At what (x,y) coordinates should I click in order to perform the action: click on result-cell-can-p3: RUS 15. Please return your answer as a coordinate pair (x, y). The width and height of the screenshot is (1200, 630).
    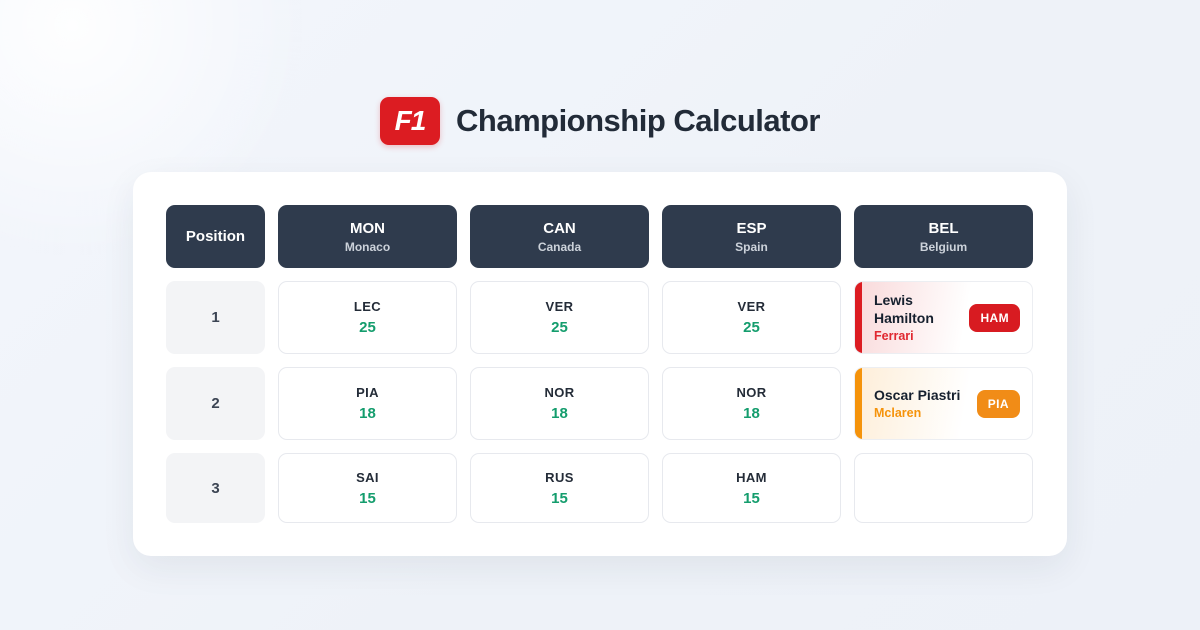
    Looking at the image, I should click on (559, 488).